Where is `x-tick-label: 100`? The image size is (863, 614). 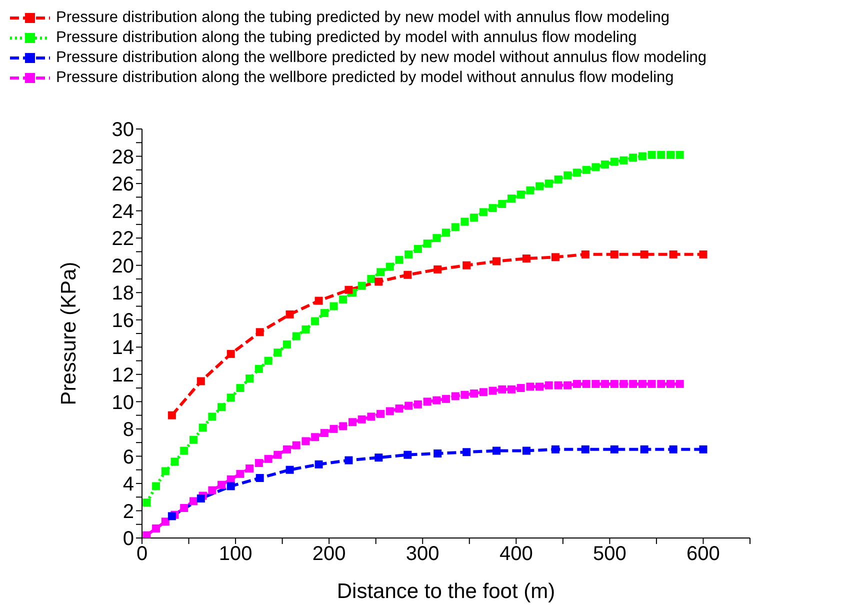
x-tick-label: 100 is located at coordinates (235, 554).